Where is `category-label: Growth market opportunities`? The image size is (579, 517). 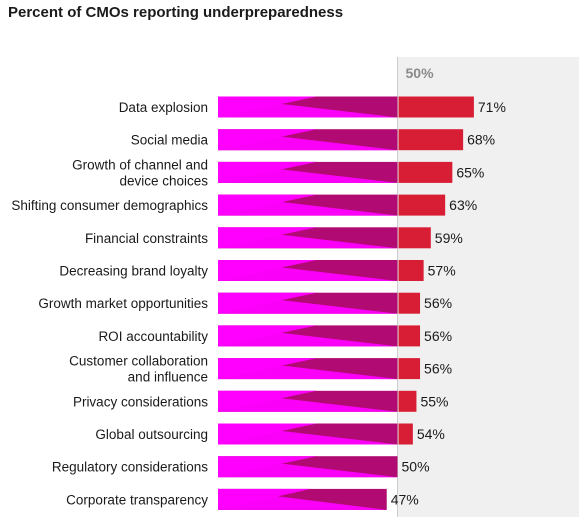
category-label: Growth market opportunities is located at coordinates (123, 303).